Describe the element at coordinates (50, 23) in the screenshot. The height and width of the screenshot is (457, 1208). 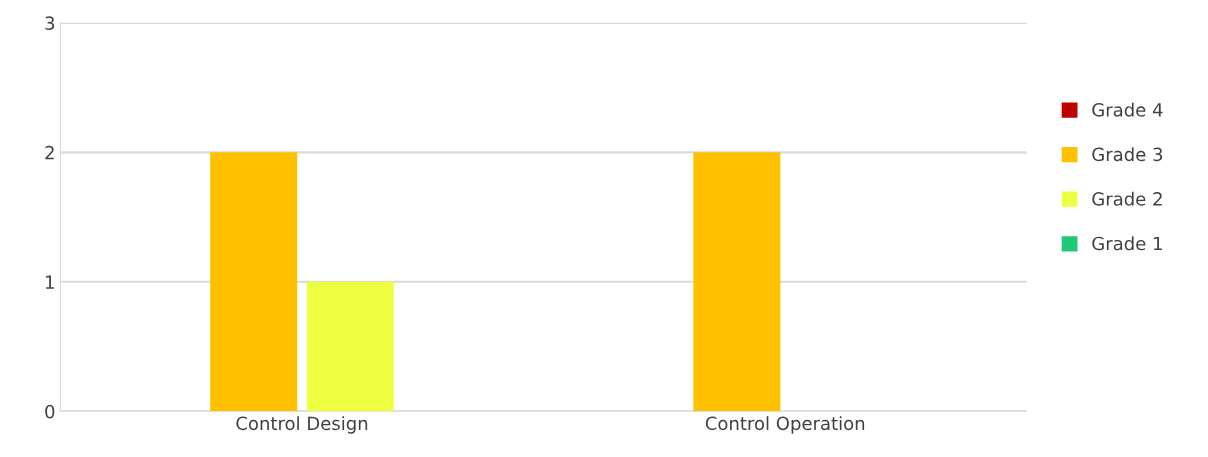
I see `y-tick-label: 3` at that location.